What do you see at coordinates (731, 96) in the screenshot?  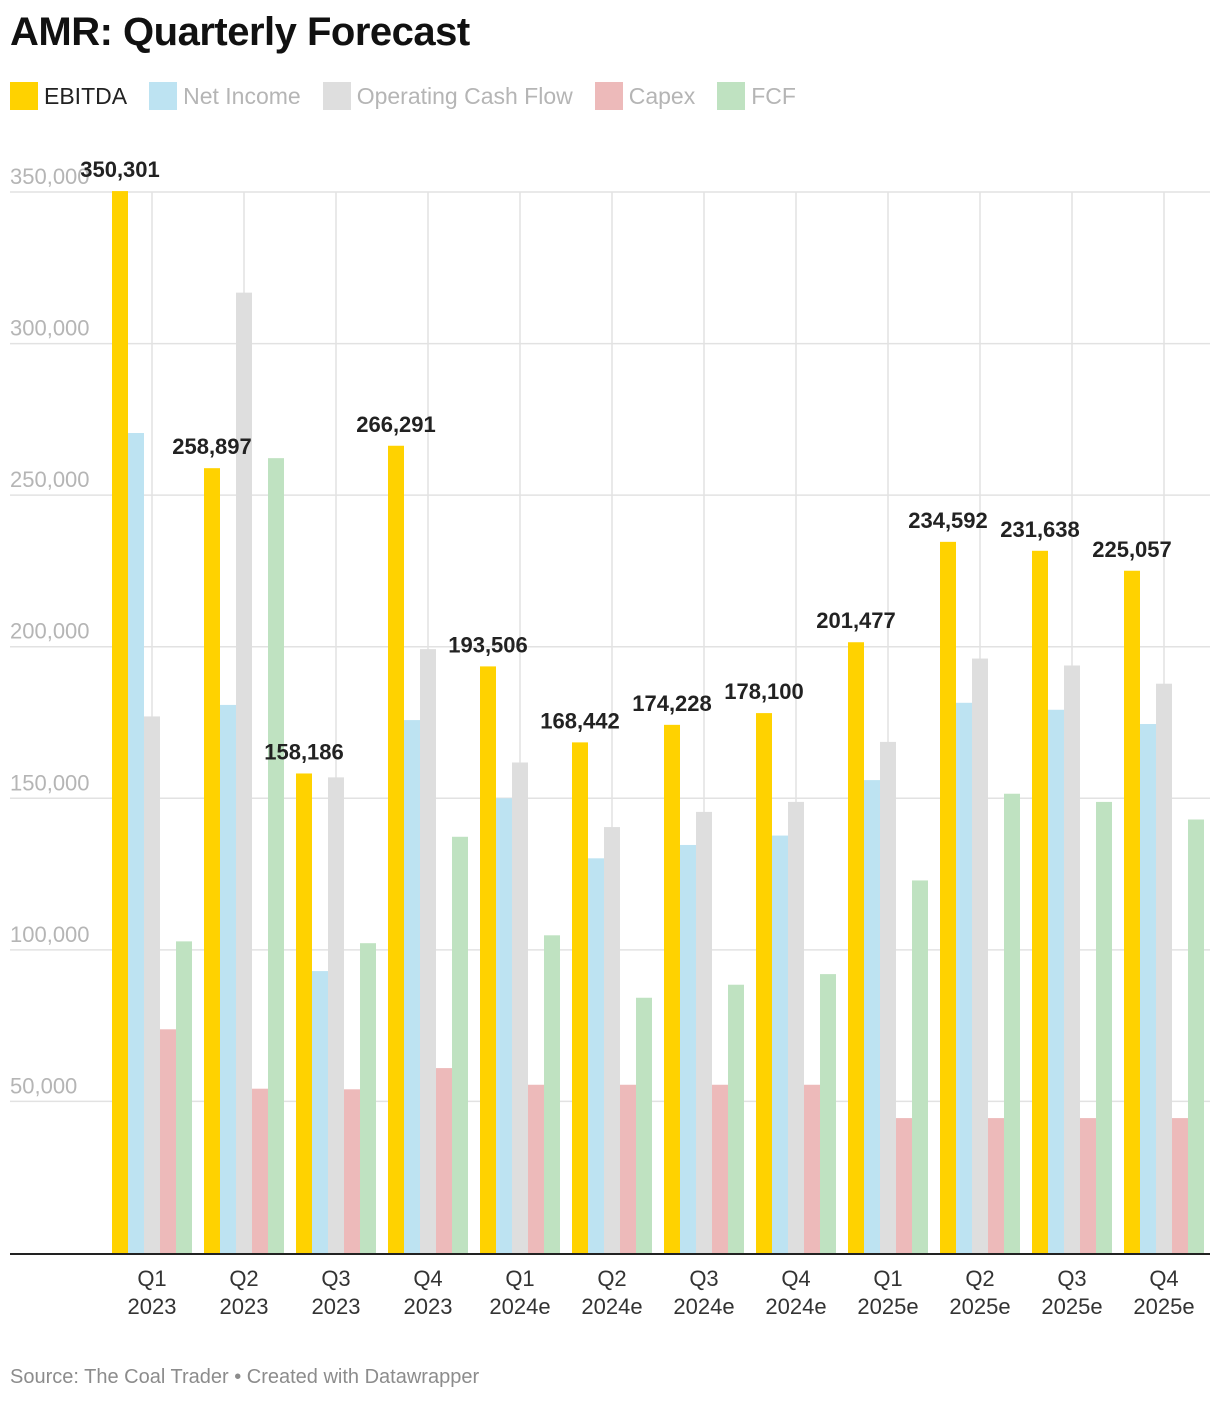 I see `legend-swatch-fcf` at bounding box center [731, 96].